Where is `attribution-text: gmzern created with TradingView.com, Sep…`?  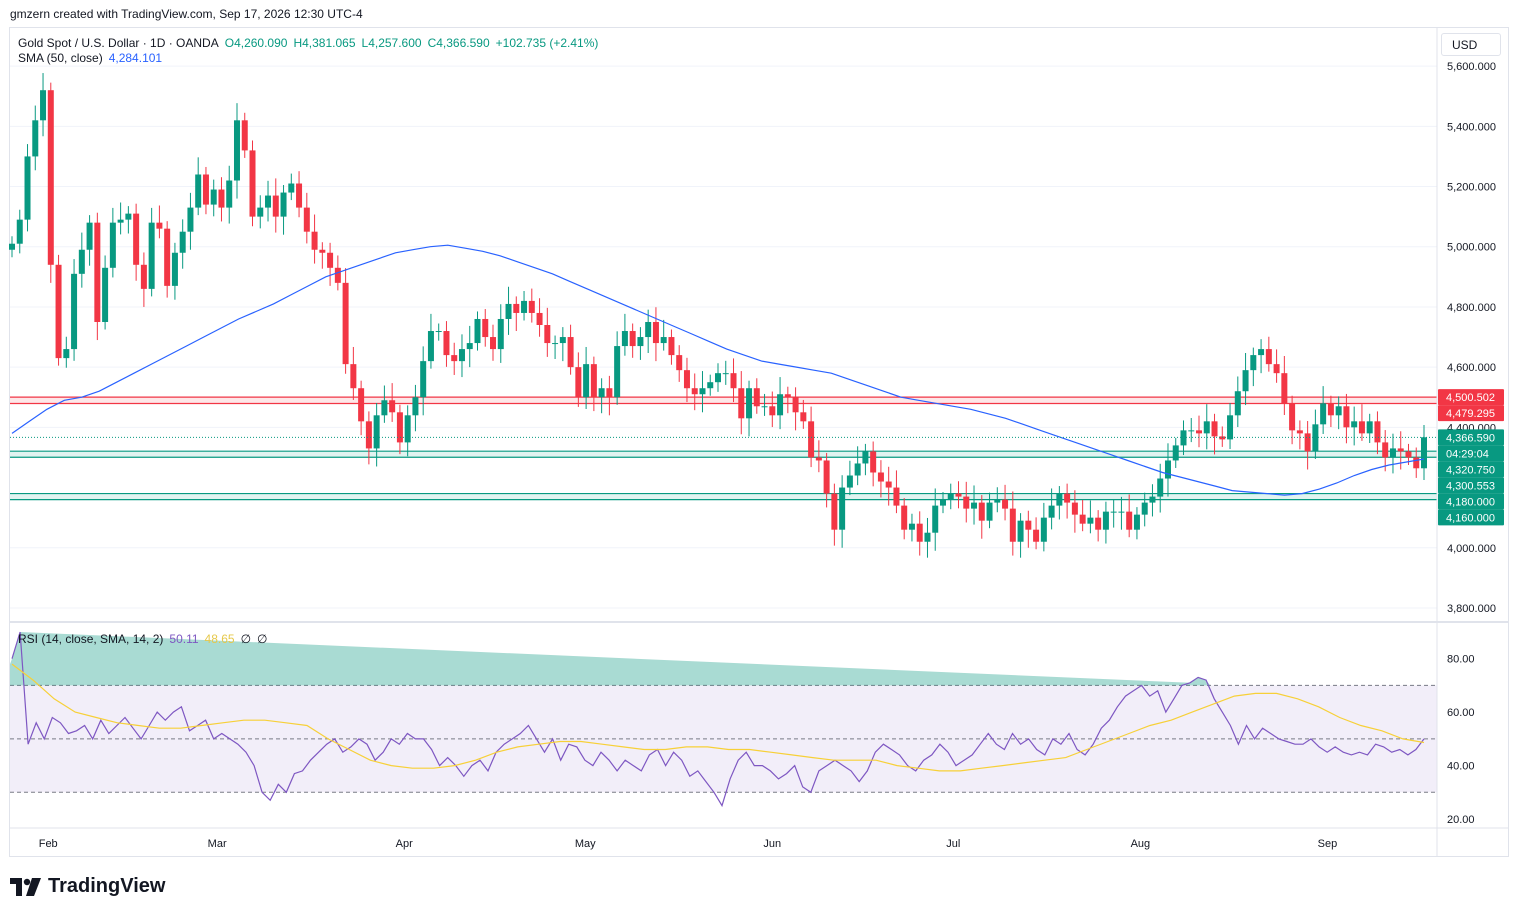 attribution-text: gmzern created with TradingView.com, Sep… is located at coordinates (186, 14).